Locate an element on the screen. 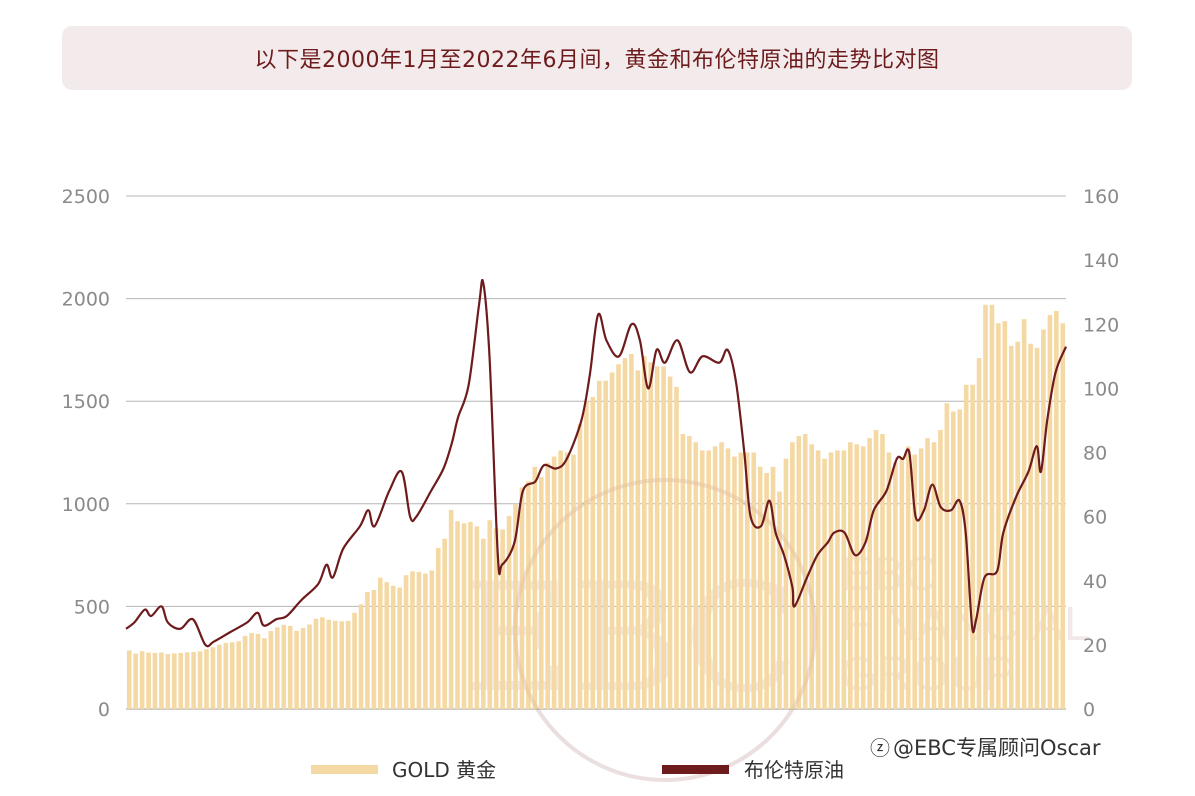 Image resolution: width=1195 pixels, height=796 pixels. right-tick-label: 140 is located at coordinates (1101, 261).